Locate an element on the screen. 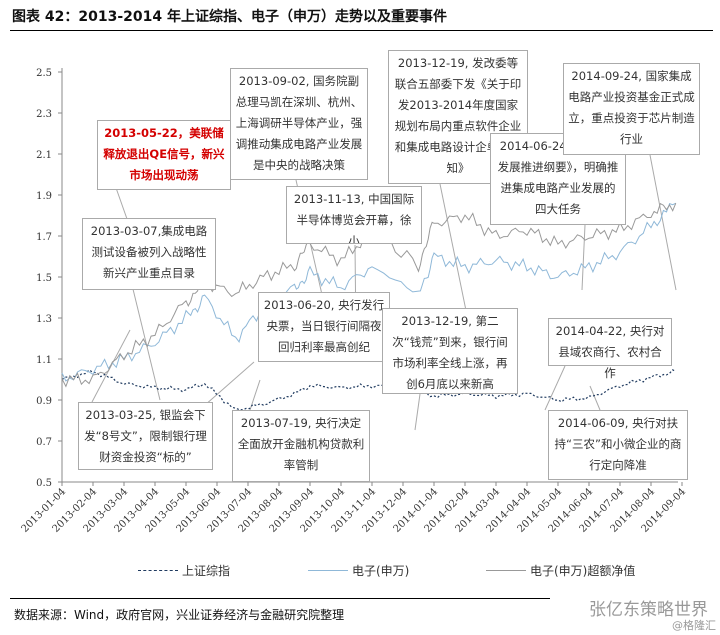  y-tick-label: 0.9 is located at coordinates (44, 401).